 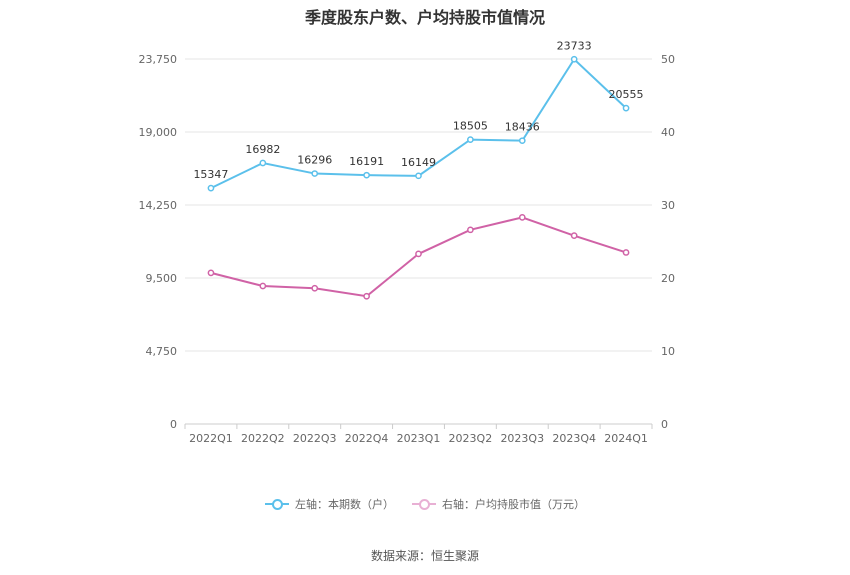 What do you see at coordinates (211, 438) in the screenshot?
I see `x-tick-label: 2022Q1` at bounding box center [211, 438].